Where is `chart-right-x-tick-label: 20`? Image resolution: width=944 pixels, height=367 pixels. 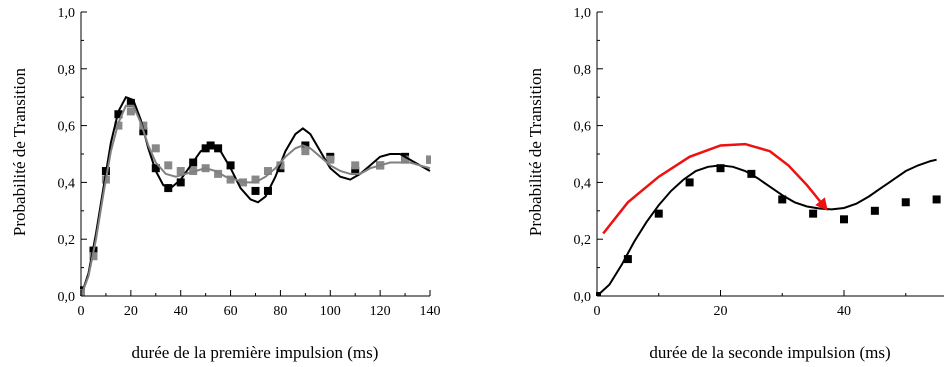
chart-right-x-tick-label: 20 is located at coordinates (721, 311).